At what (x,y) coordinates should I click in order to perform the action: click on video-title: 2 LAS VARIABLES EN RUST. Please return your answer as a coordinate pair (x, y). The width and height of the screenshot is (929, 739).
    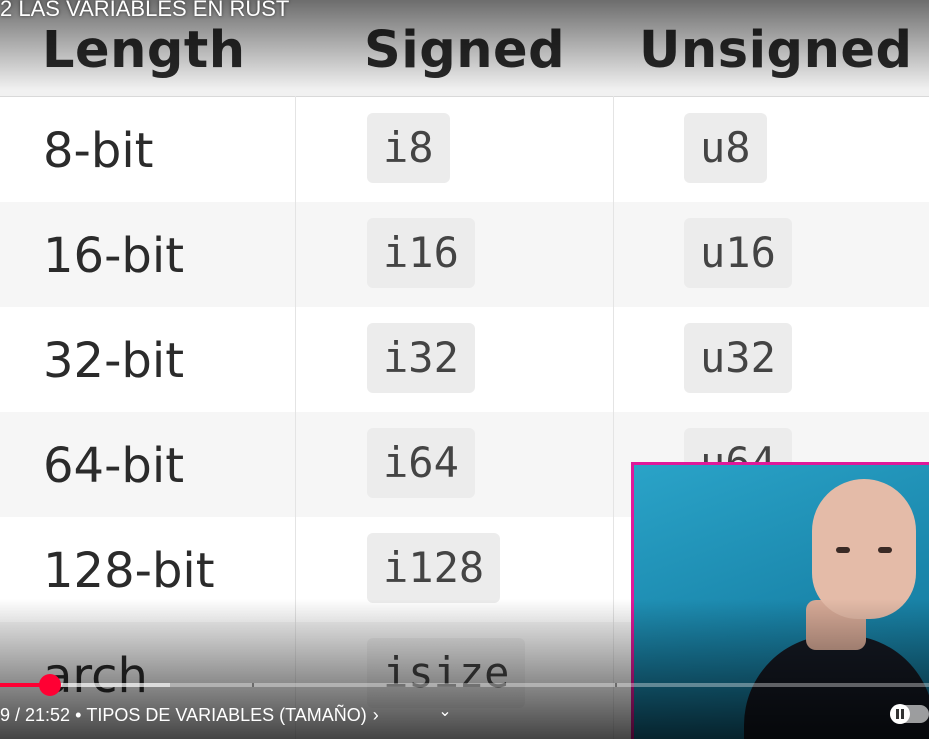
    Looking at the image, I should click on (145, 10).